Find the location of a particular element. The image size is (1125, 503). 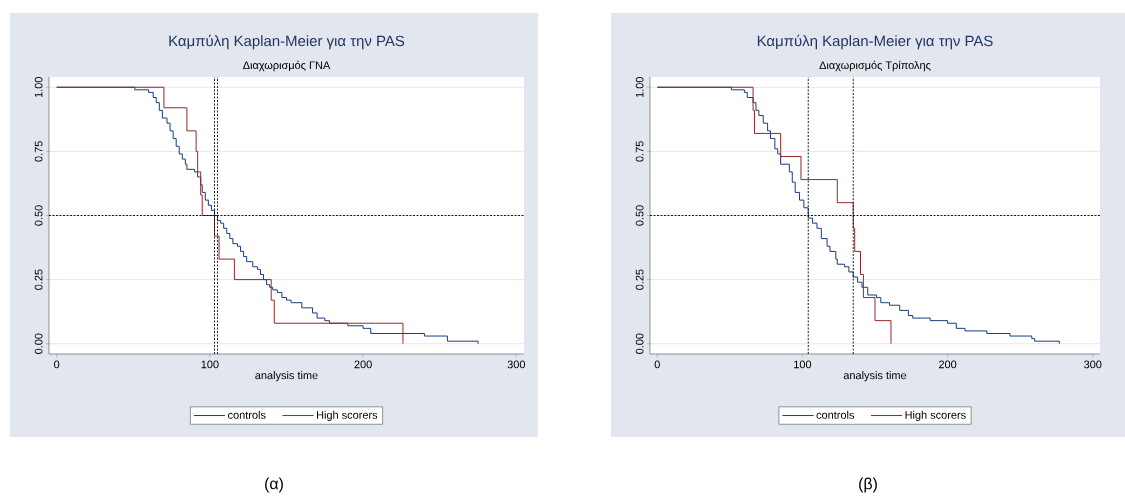

chart-subtitle: Διαχωρισμός ΓΝΑ is located at coordinates (287, 66).